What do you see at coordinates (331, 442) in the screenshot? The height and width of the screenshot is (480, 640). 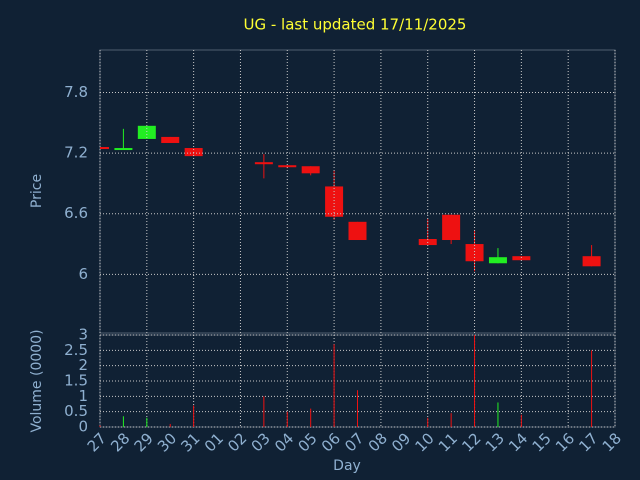 I see `x-tick-label: 06` at bounding box center [331, 442].